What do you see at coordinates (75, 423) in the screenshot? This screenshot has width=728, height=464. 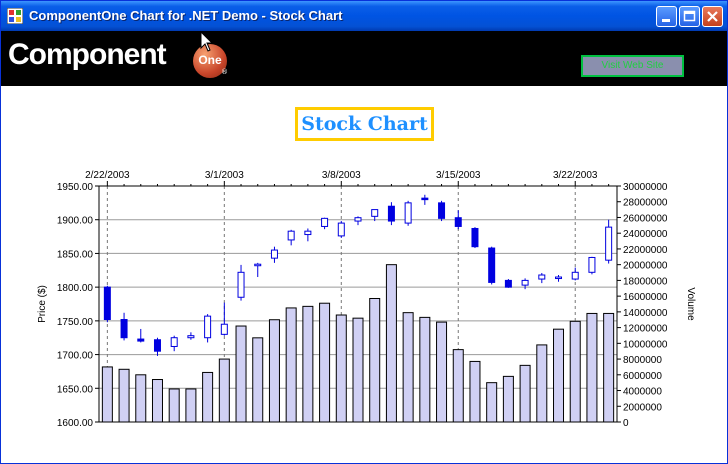 I see `price-axis-tick-label: 1600.00` at bounding box center [75, 423].